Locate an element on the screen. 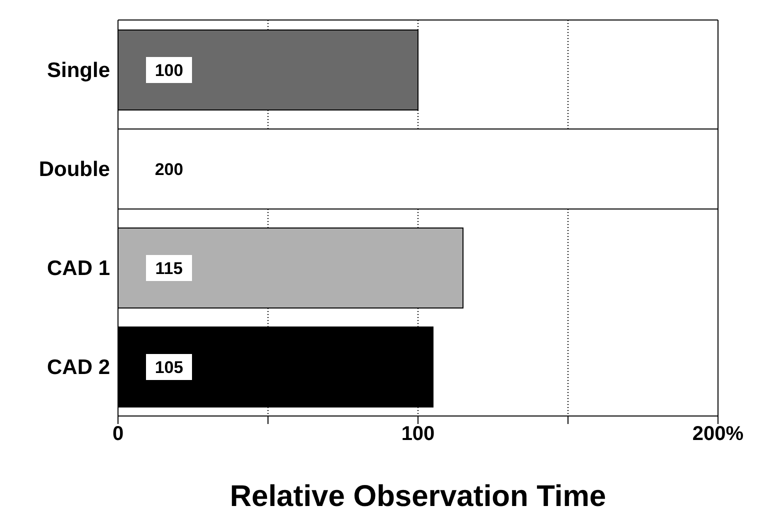 This screenshot has width=758, height=524. y-tick-label: CAD 1 is located at coordinates (78, 268).